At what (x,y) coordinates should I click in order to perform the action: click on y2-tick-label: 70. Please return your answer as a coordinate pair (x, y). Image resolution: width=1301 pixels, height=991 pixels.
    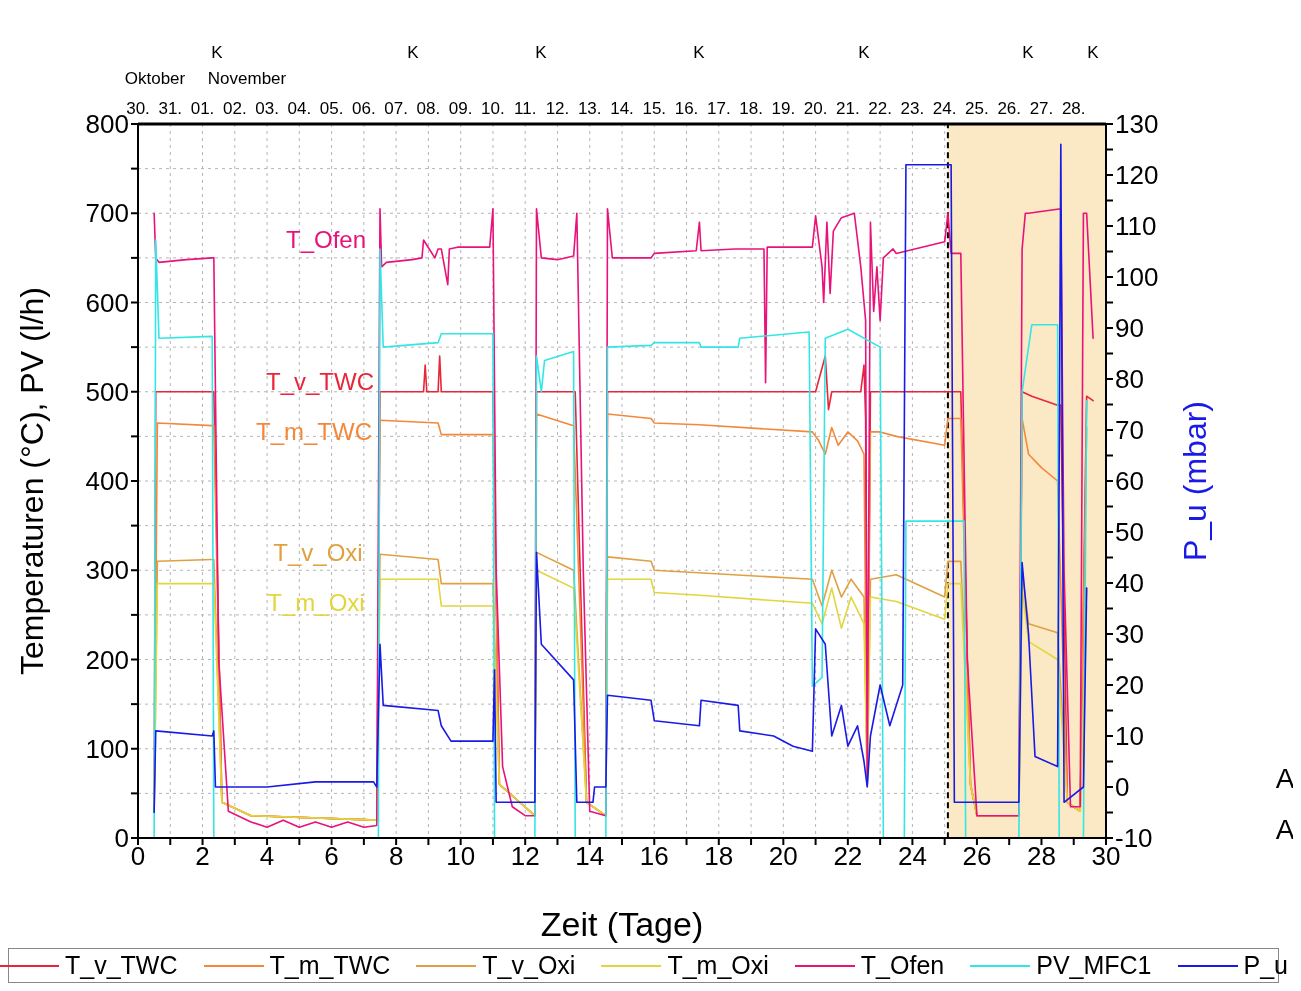
    Looking at the image, I should click on (1129, 430).